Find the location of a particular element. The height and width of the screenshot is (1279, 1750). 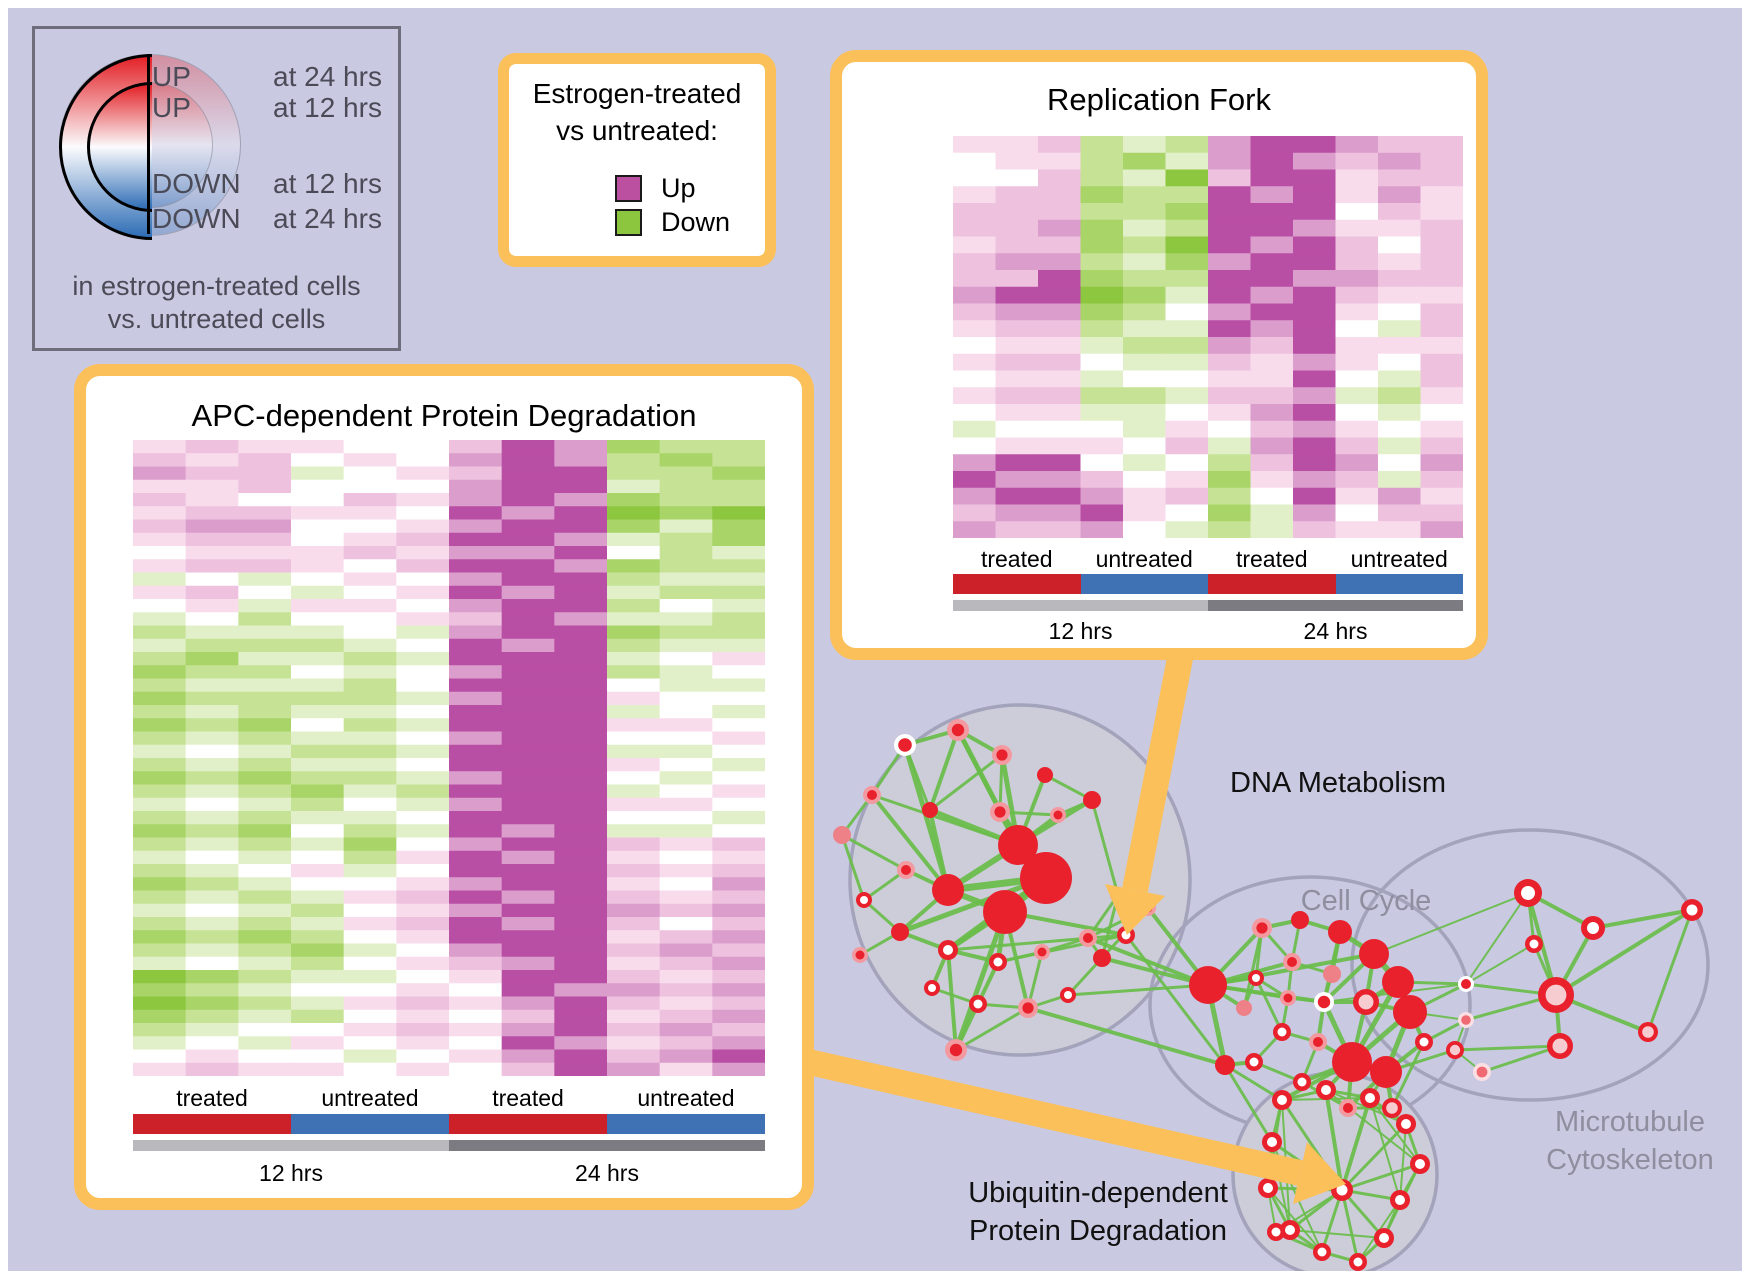

rep-group-treated-12: treated is located at coordinates (1016, 559).